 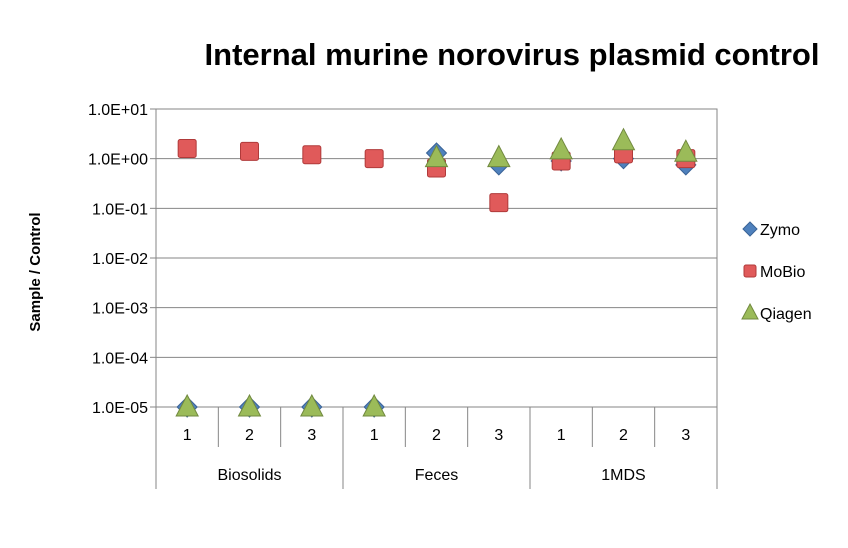 I want to click on x-axis: 1 2 3 1 2 3 1 2 3 Biosolids Feces 1MDS, so click(x=436, y=448).